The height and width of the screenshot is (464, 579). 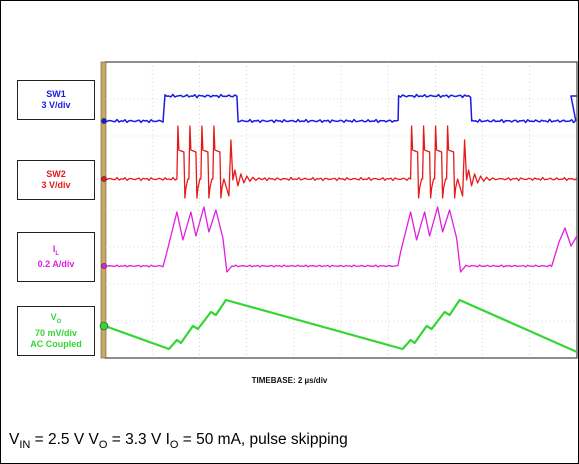 What do you see at coordinates (54, 248) in the screenshot?
I see `il-label-symbol: I` at bounding box center [54, 248].